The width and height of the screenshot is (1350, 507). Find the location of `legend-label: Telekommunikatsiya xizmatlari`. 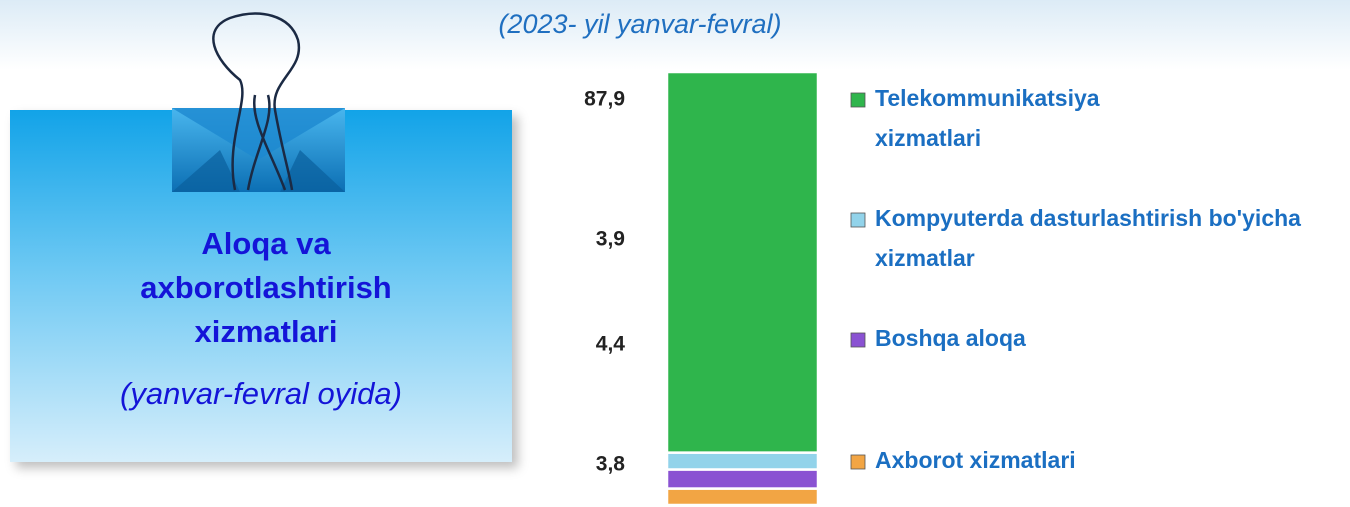

legend-label: Telekommunikatsiya xizmatlari is located at coordinates (987, 118).